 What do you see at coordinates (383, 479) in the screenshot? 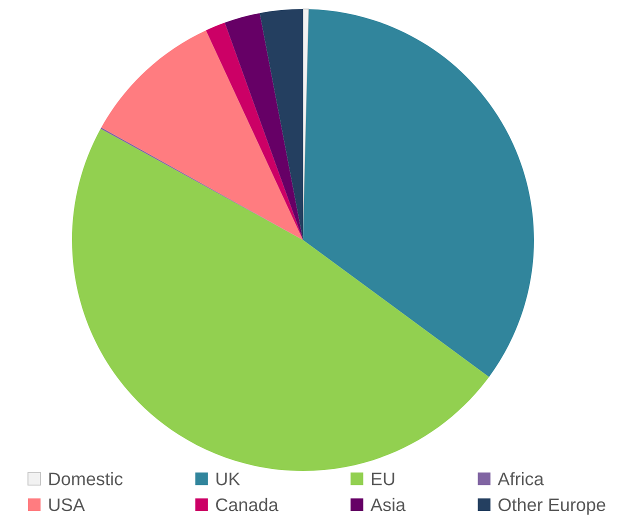
I see `legend-label: EU` at bounding box center [383, 479].